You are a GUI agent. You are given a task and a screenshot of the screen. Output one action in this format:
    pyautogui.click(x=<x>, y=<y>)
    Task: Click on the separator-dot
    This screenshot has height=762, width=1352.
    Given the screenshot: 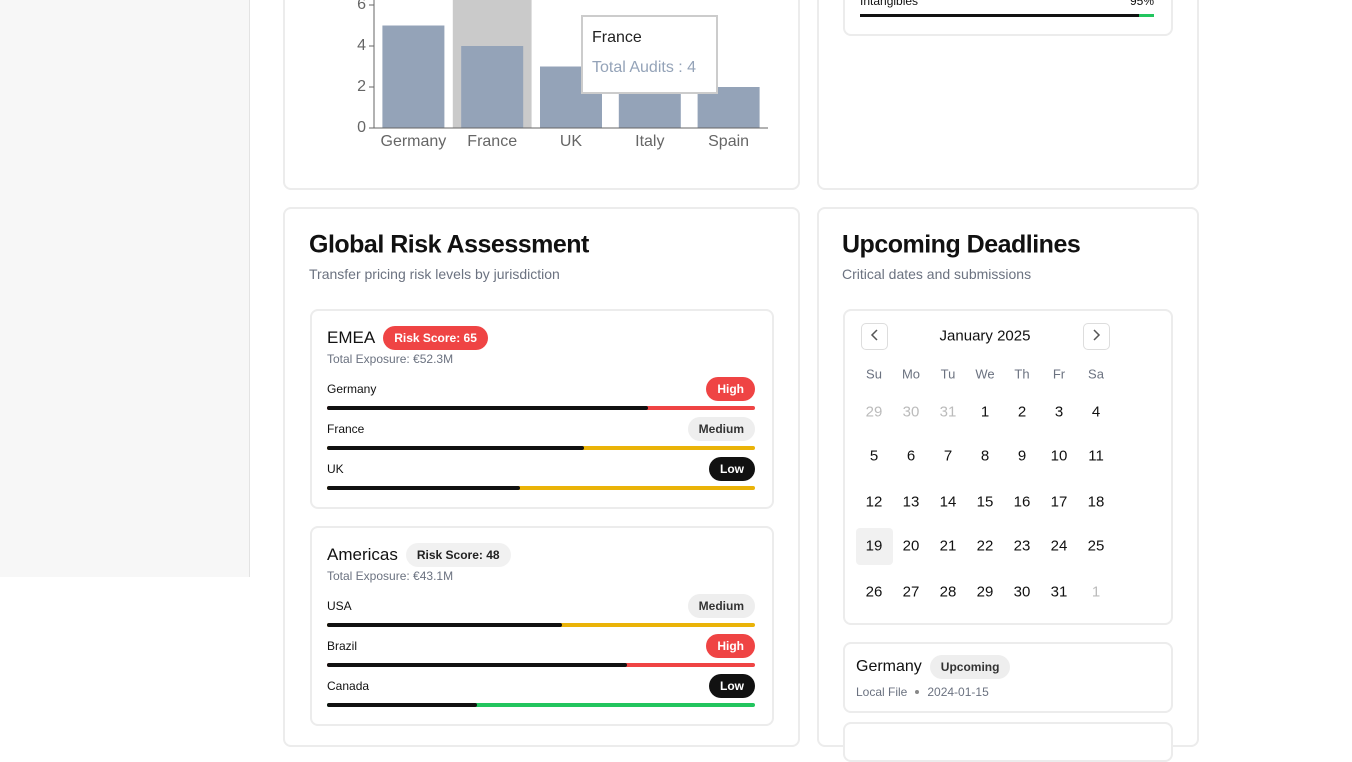 What is the action you would take?
    pyautogui.click(x=917, y=692)
    